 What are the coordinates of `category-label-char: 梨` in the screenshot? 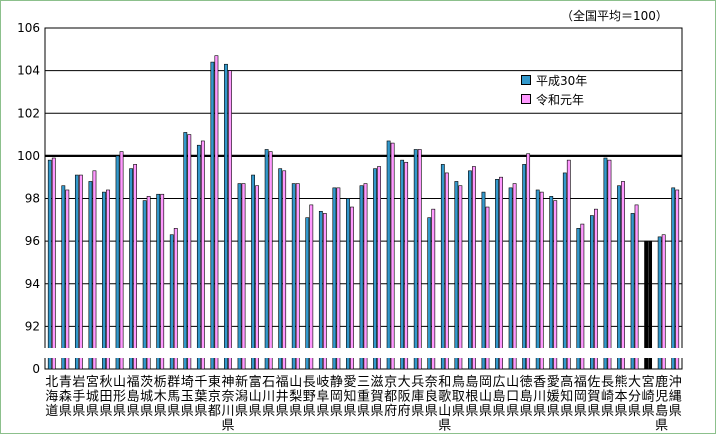 It's located at (295, 397).